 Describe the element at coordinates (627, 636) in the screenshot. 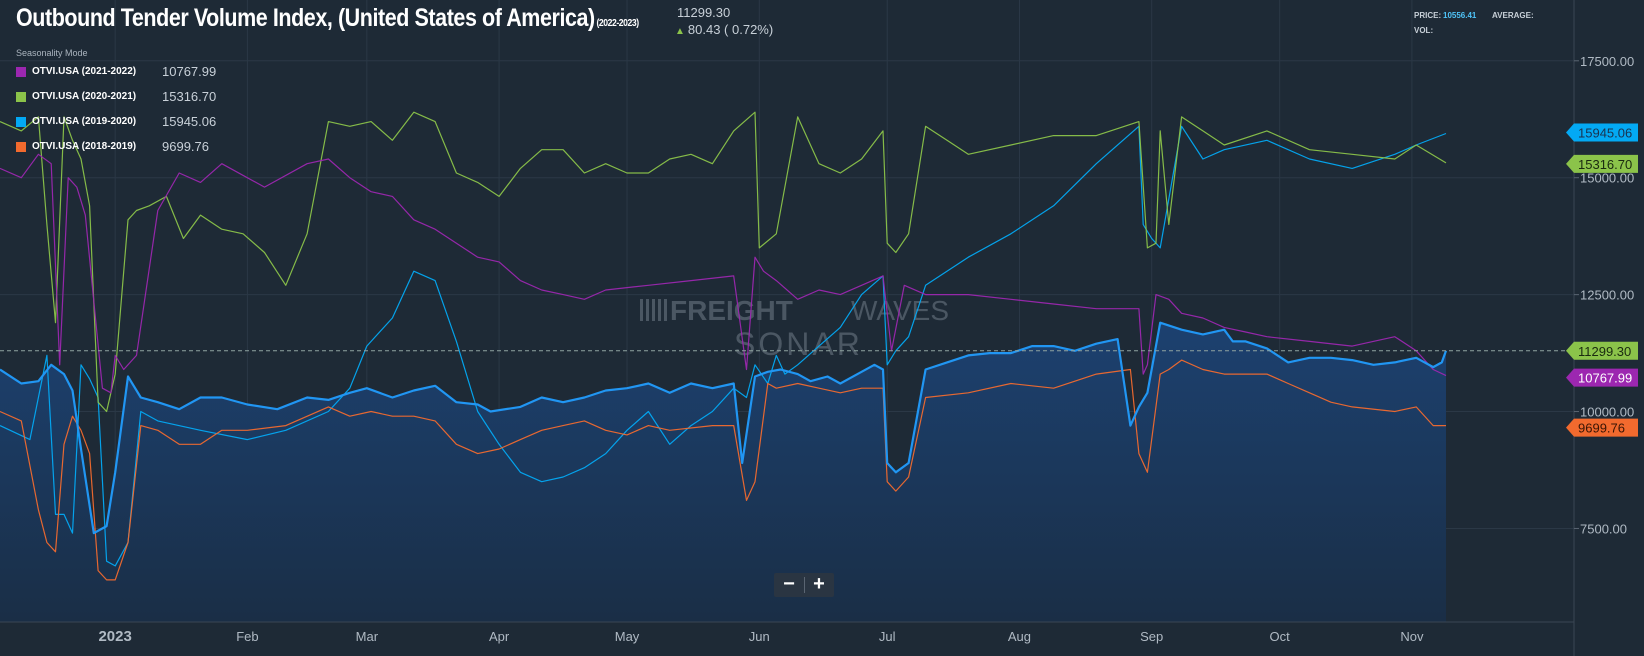

I see `x-tick-label: May` at that location.